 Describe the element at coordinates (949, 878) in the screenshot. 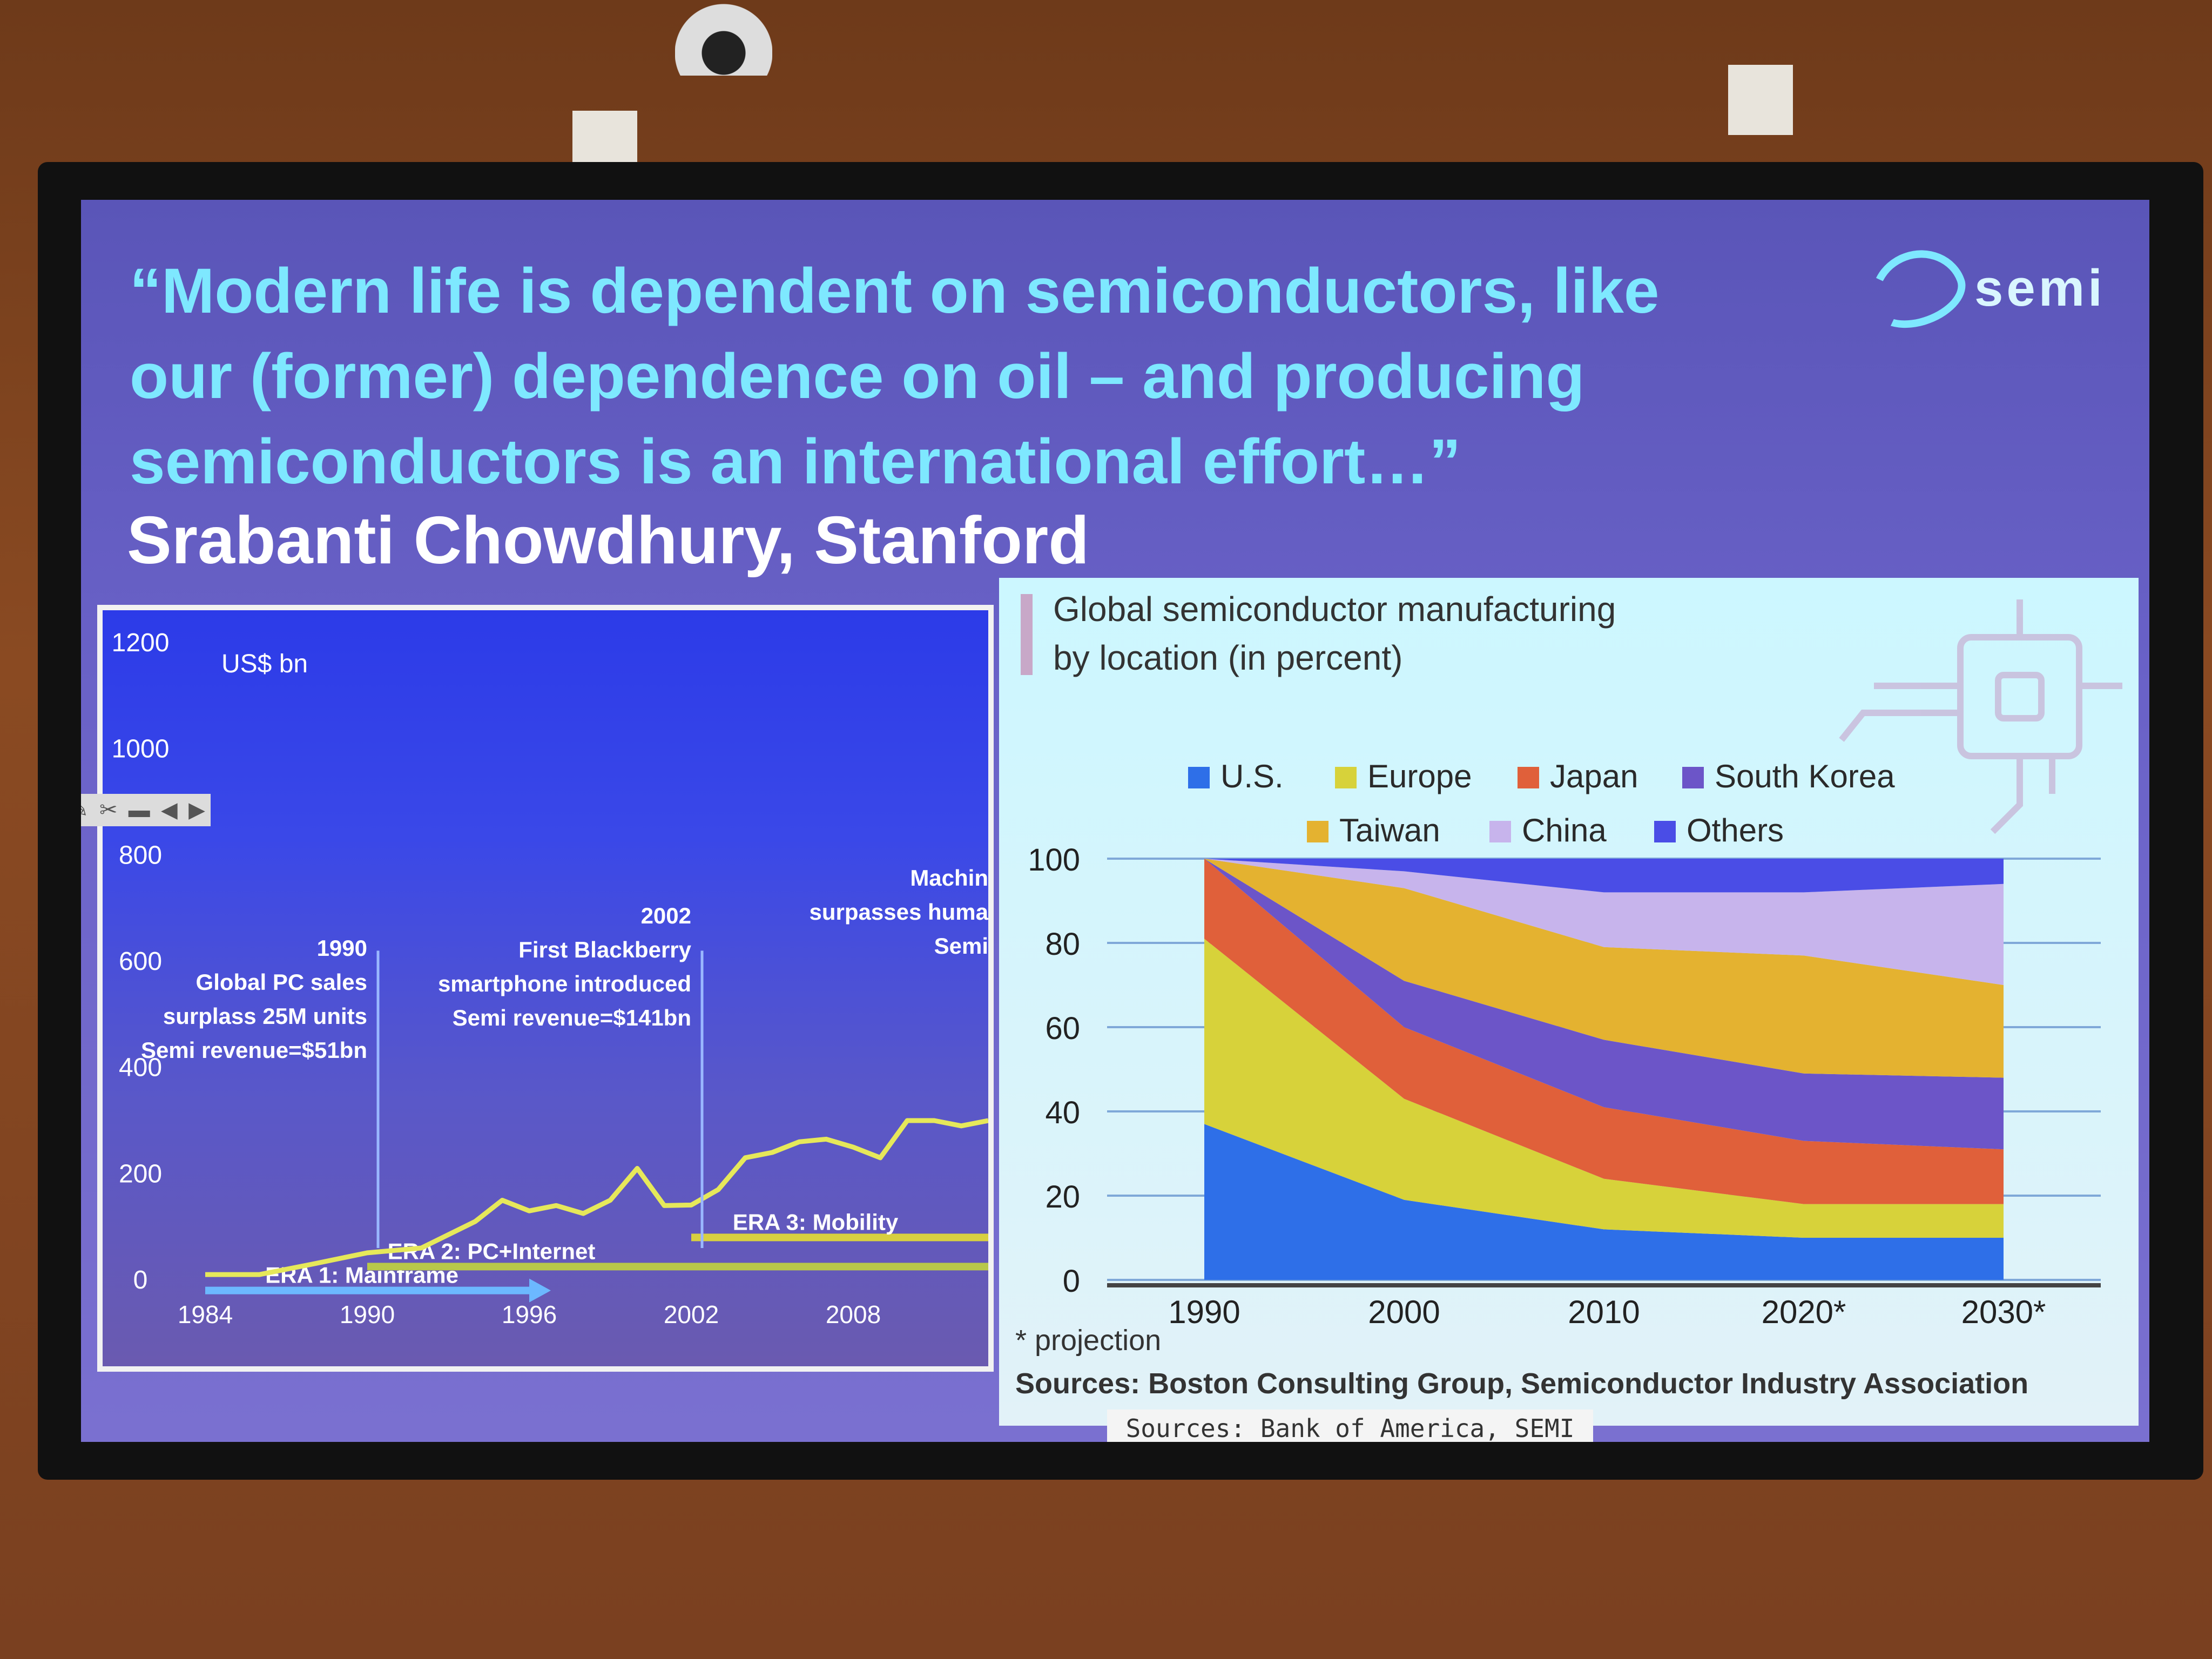

I see `annotation-text: Machin` at that location.